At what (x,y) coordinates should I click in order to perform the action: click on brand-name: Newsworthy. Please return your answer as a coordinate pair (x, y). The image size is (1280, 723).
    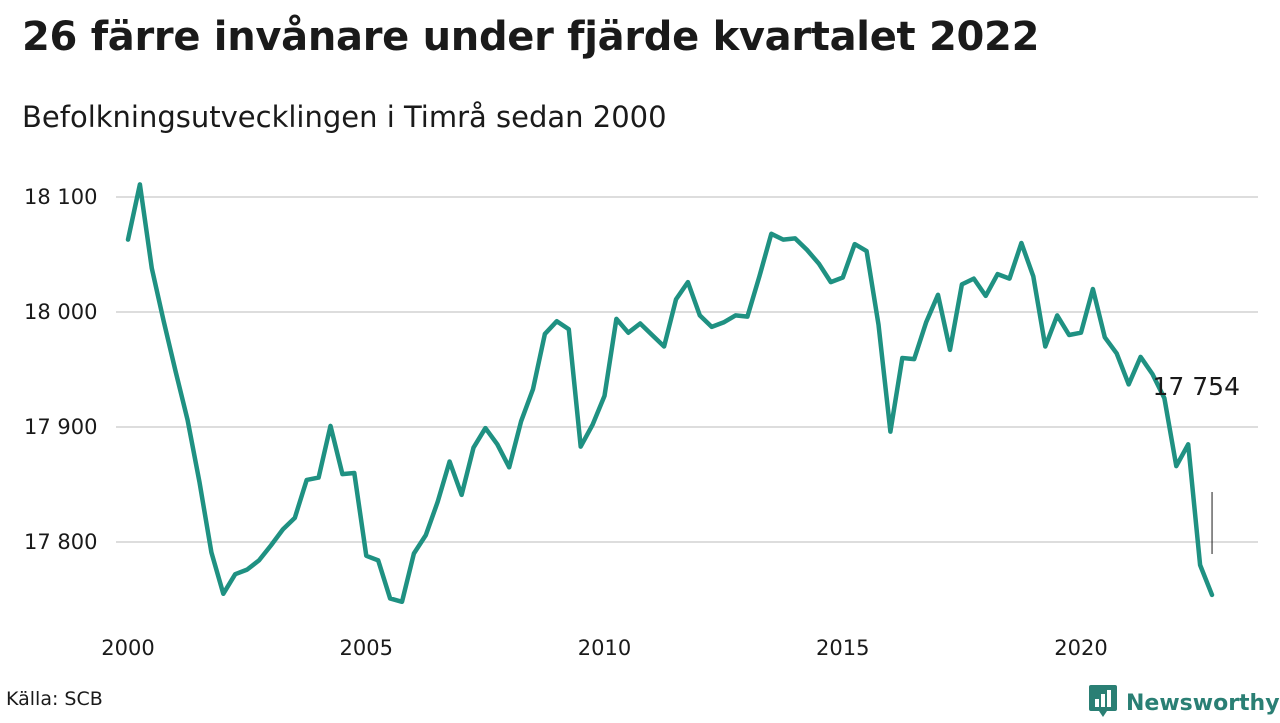
    Looking at the image, I should click on (1203, 703).